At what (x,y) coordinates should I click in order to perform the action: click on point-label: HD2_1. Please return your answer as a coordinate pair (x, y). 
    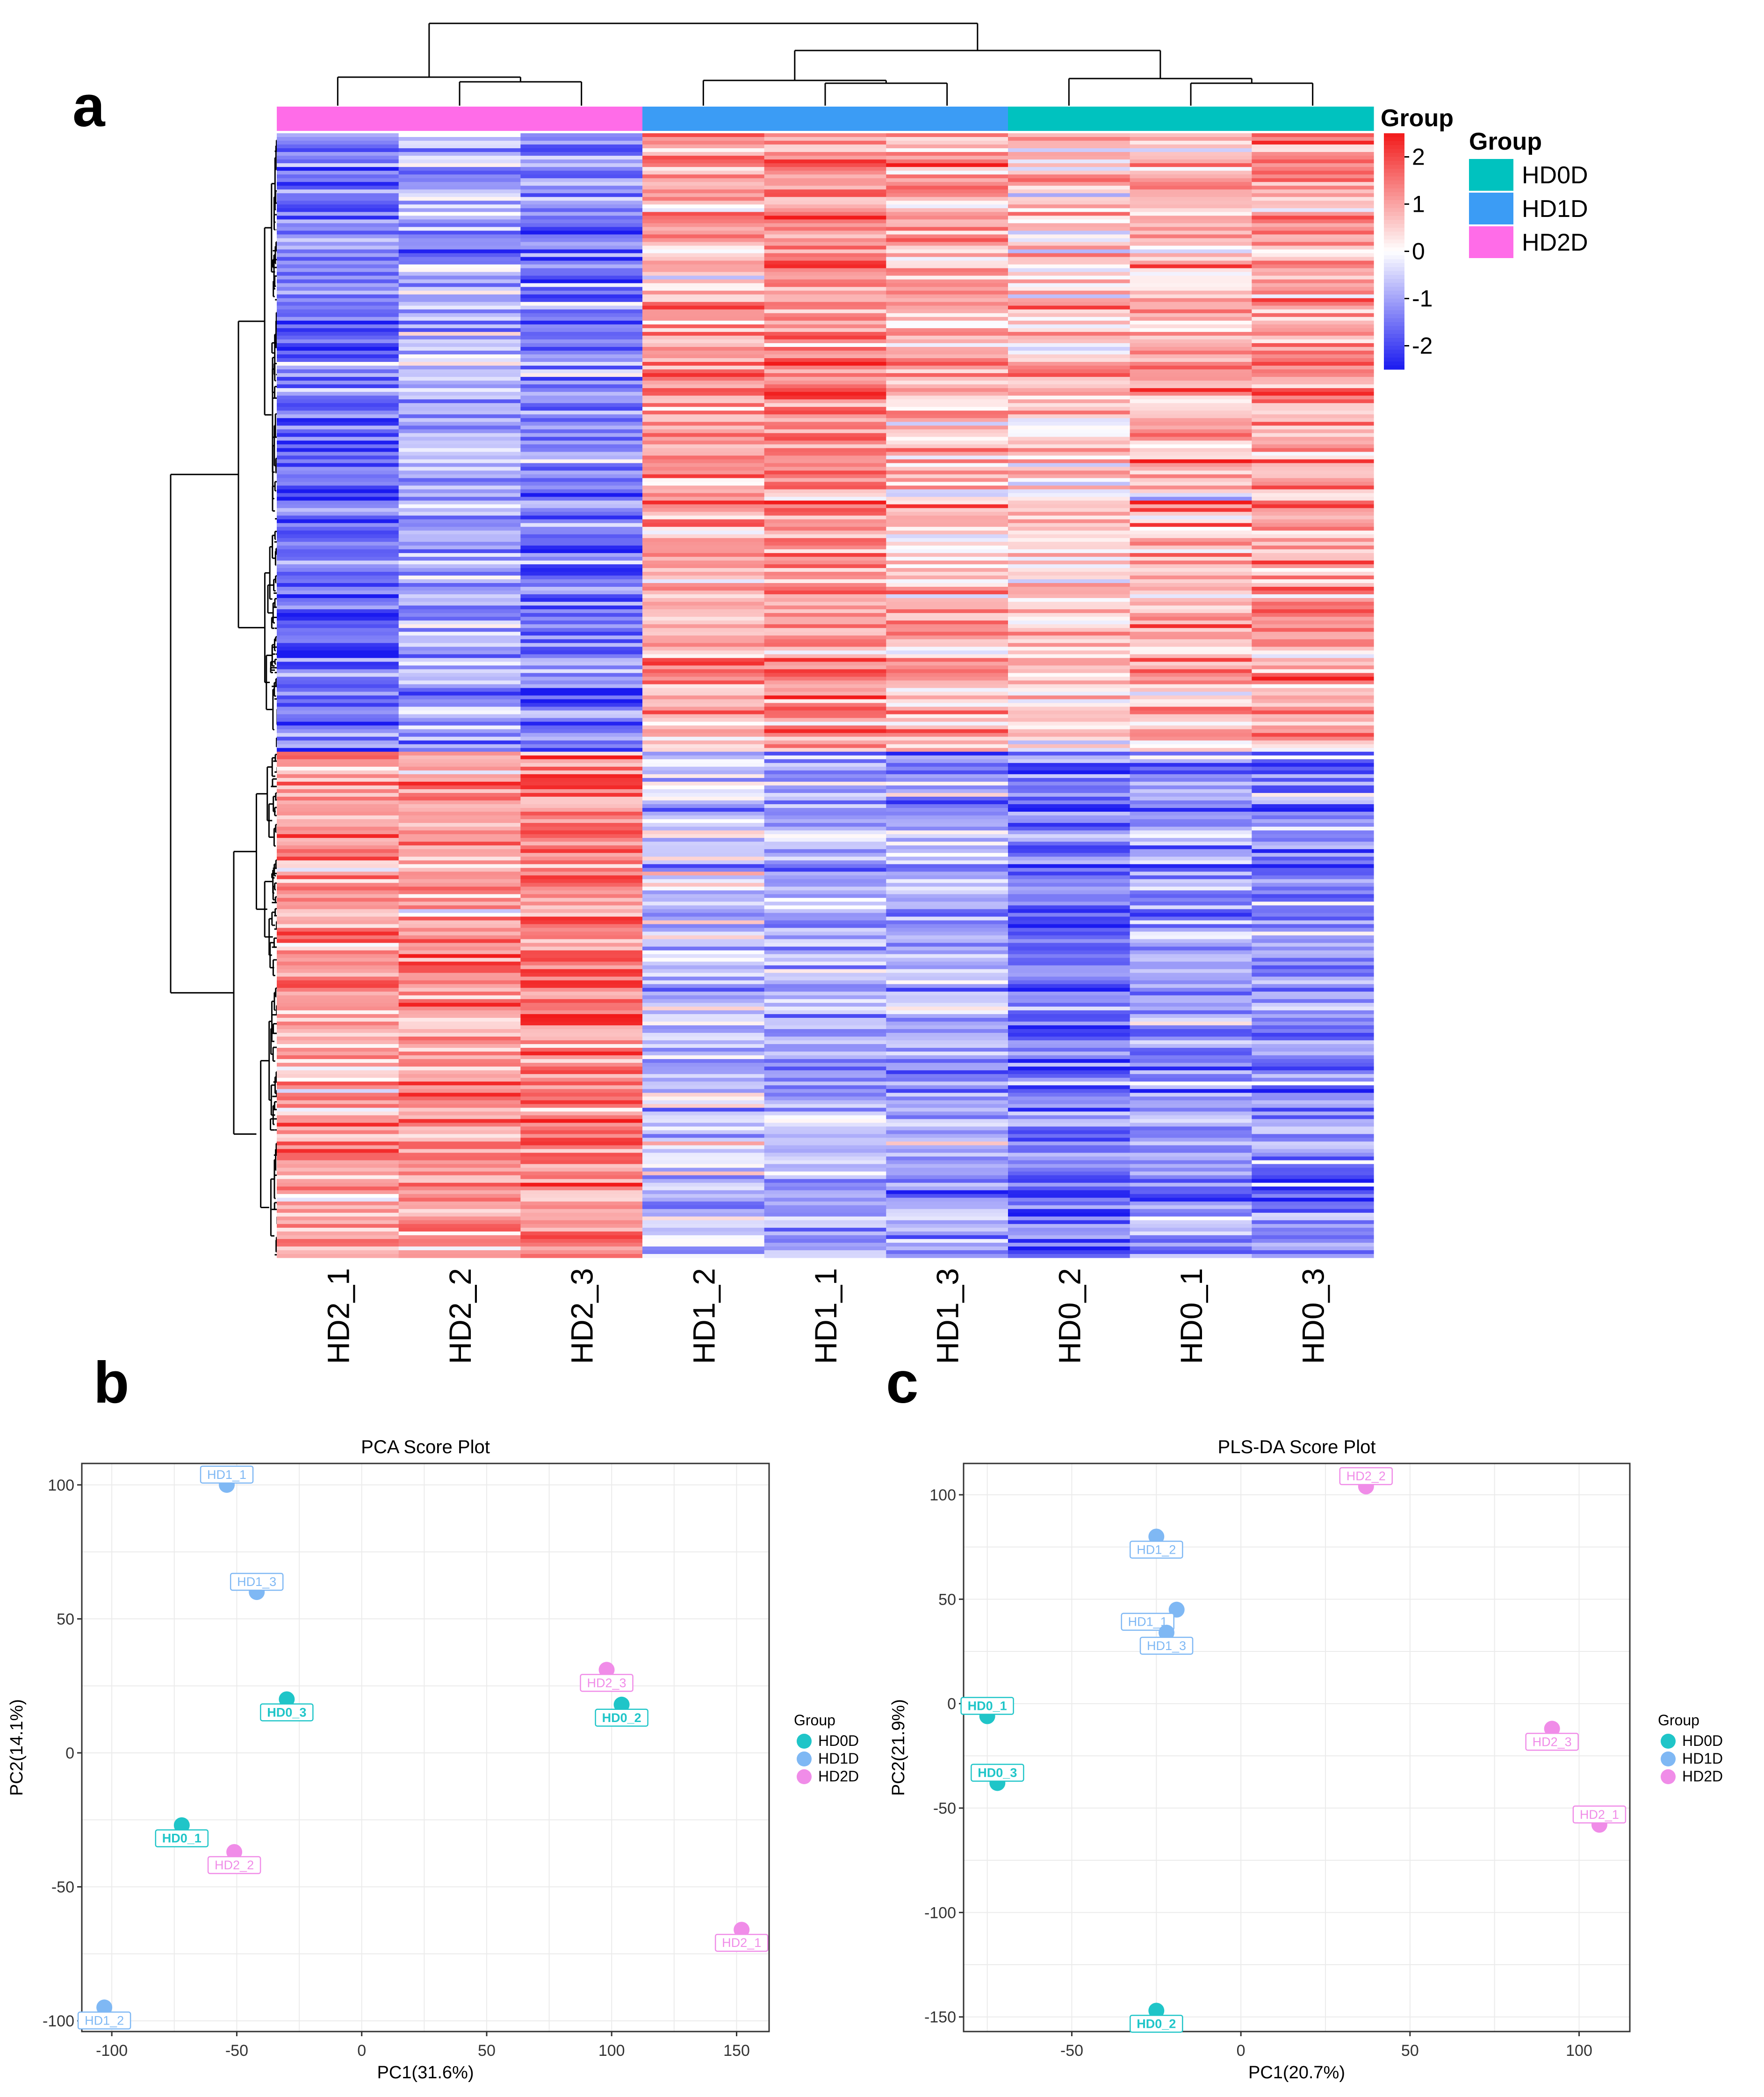
    Looking at the image, I should click on (1599, 1815).